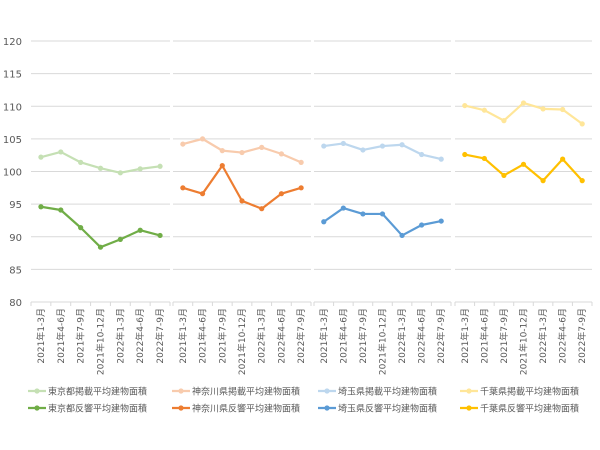 This screenshot has width=600, height=450. Describe the element at coordinates (529, 392) in the screenshot. I see `legend-label: 千葉県掲載平均建物面積` at that location.